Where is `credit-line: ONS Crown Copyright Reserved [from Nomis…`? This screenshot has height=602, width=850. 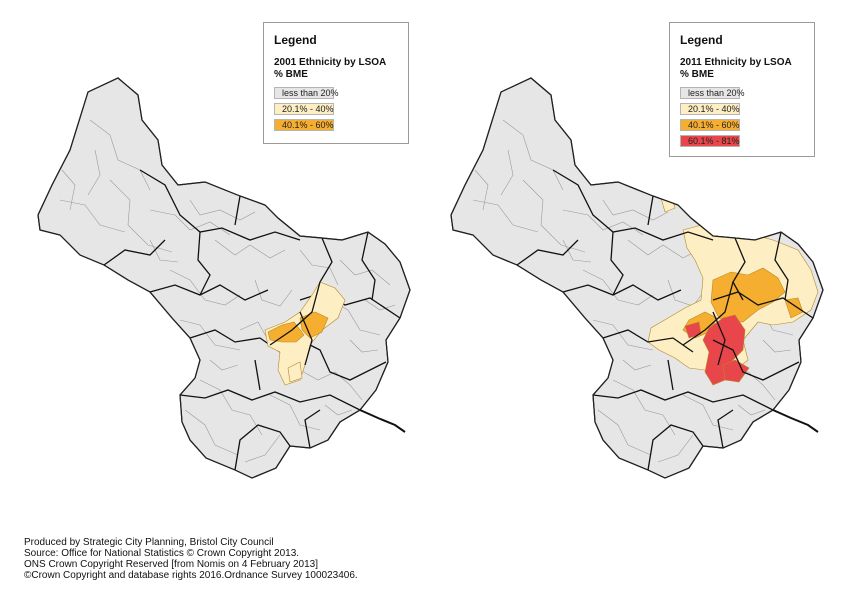 credit-line: ONS Crown Copyright Reserved [from Nomis… is located at coordinates (171, 564).